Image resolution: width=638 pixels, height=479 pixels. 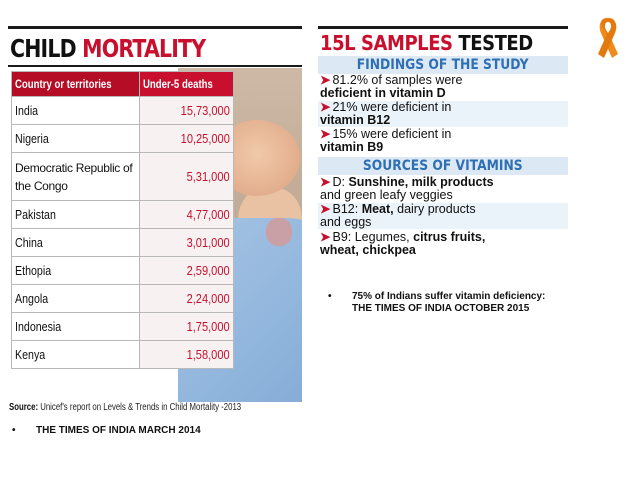 I want to click on table-row: Kenya 1,58,000, so click(x=123, y=354).